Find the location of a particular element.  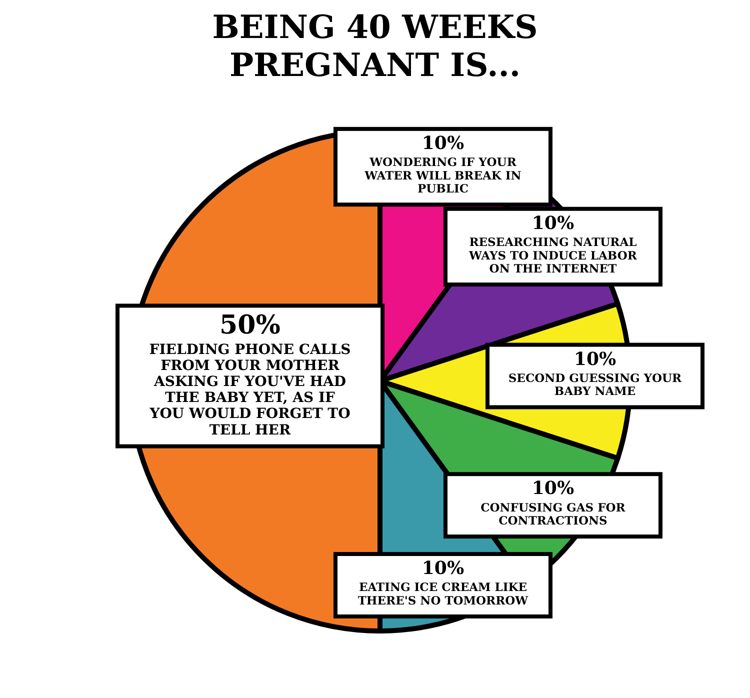

slice-label: RESEARCHING NATURAL WAYS TO INDUCE LABOR ON THE INTERNET is located at coordinates (553, 255).